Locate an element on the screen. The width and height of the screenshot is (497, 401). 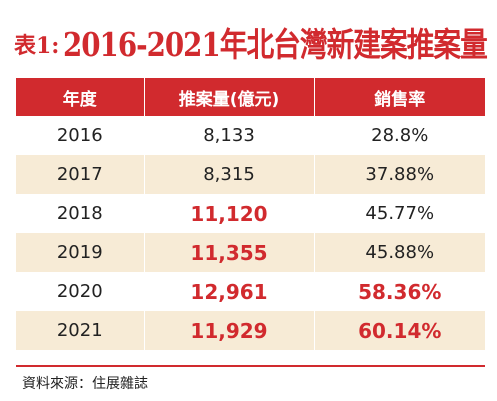
cell-rate: 37.88% is located at coordinates (399, 174).